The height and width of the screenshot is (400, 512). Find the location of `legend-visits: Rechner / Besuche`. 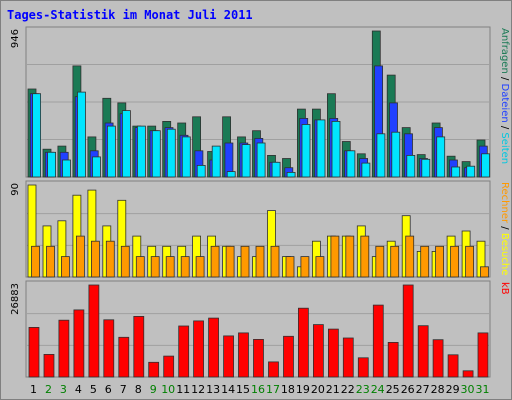

legend-visits: Rechner / Besuche is located at coordinates (504, 228).